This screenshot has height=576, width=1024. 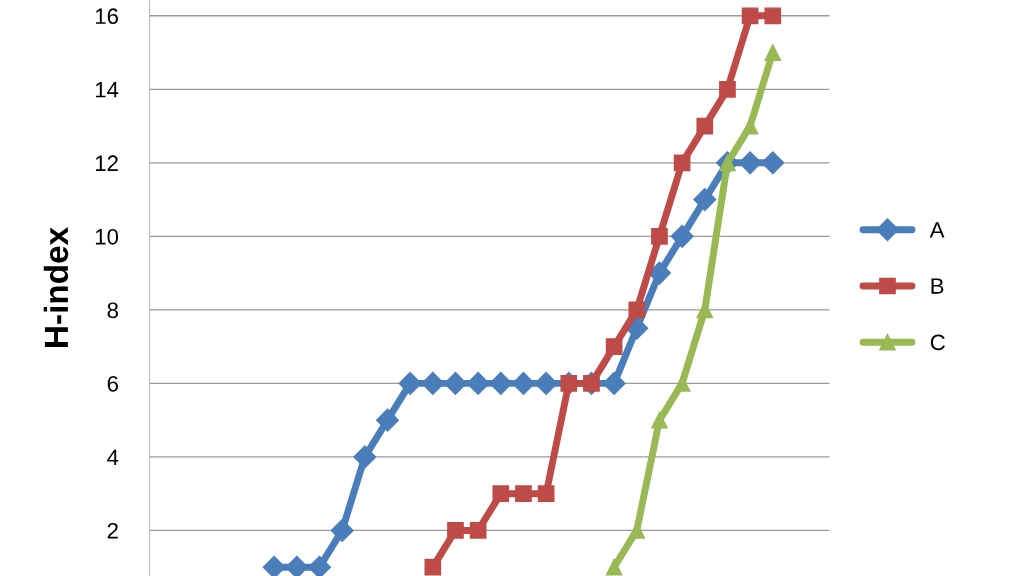 I want to click on legend-label: C, so click(x=937, y=342).